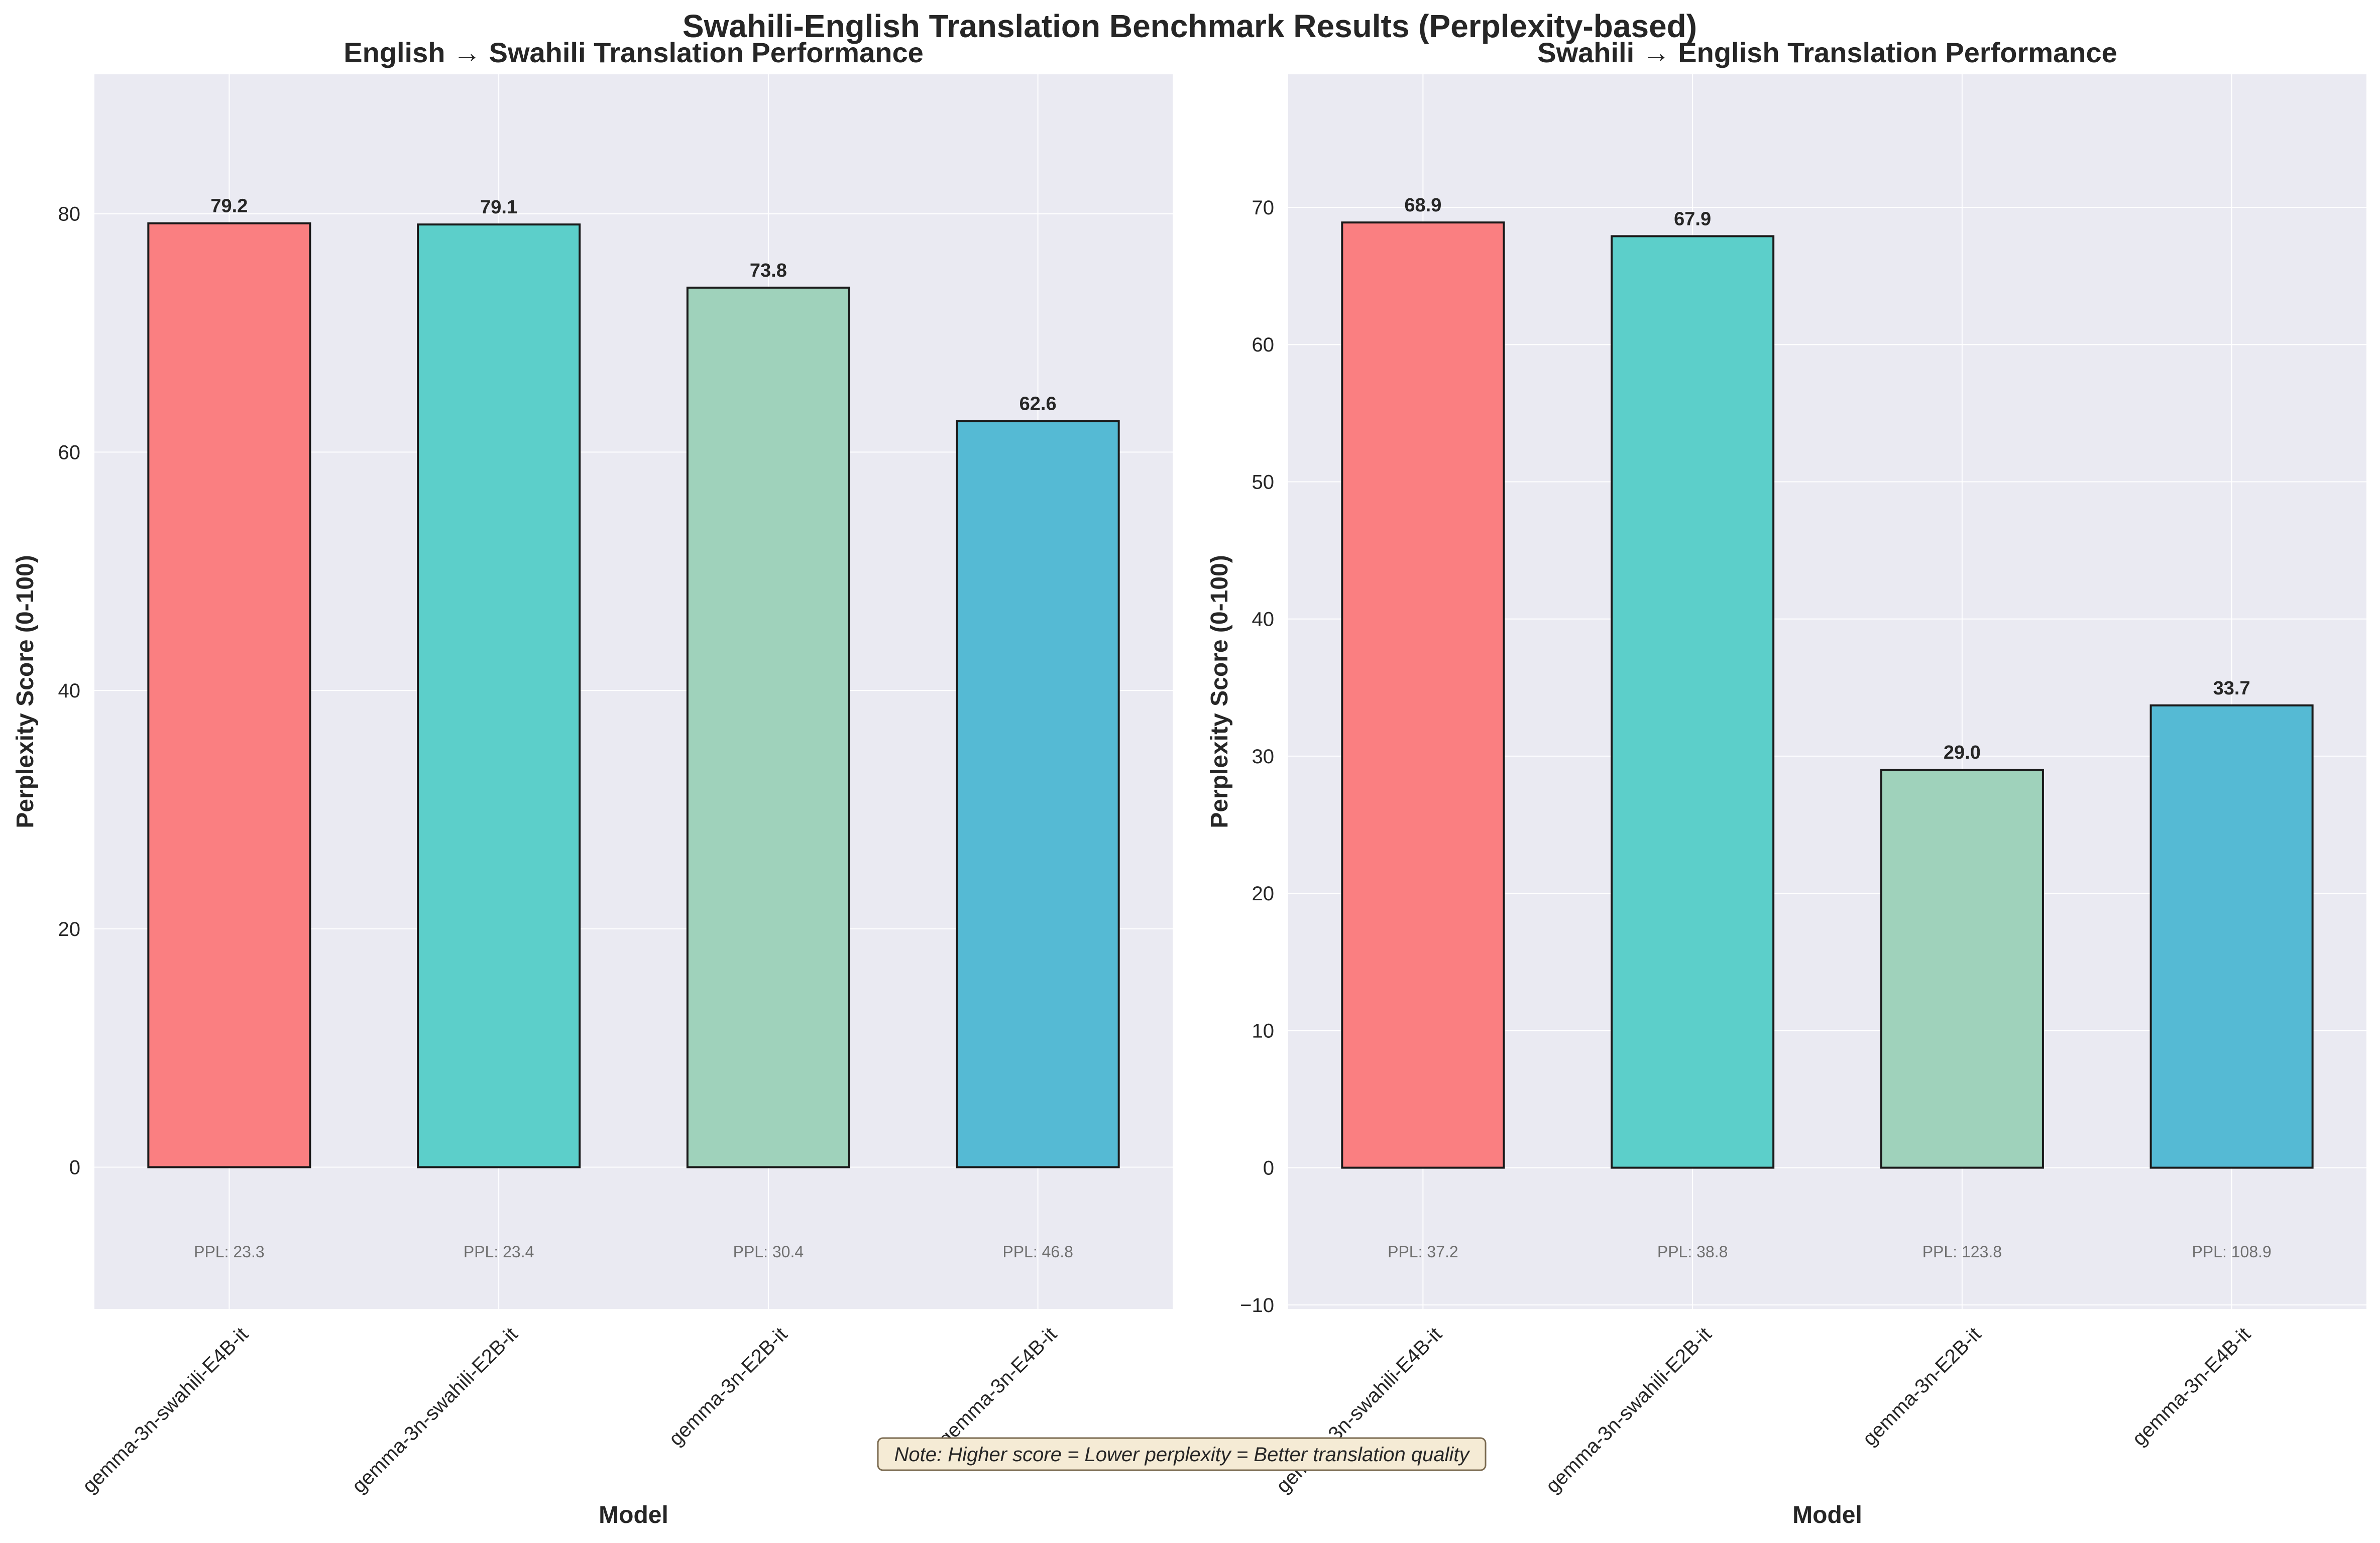 Image resolution: width=2380 pixels, height=1543 pixels. I want to click on chart1-value-label: 79.1, so click(499, 207).